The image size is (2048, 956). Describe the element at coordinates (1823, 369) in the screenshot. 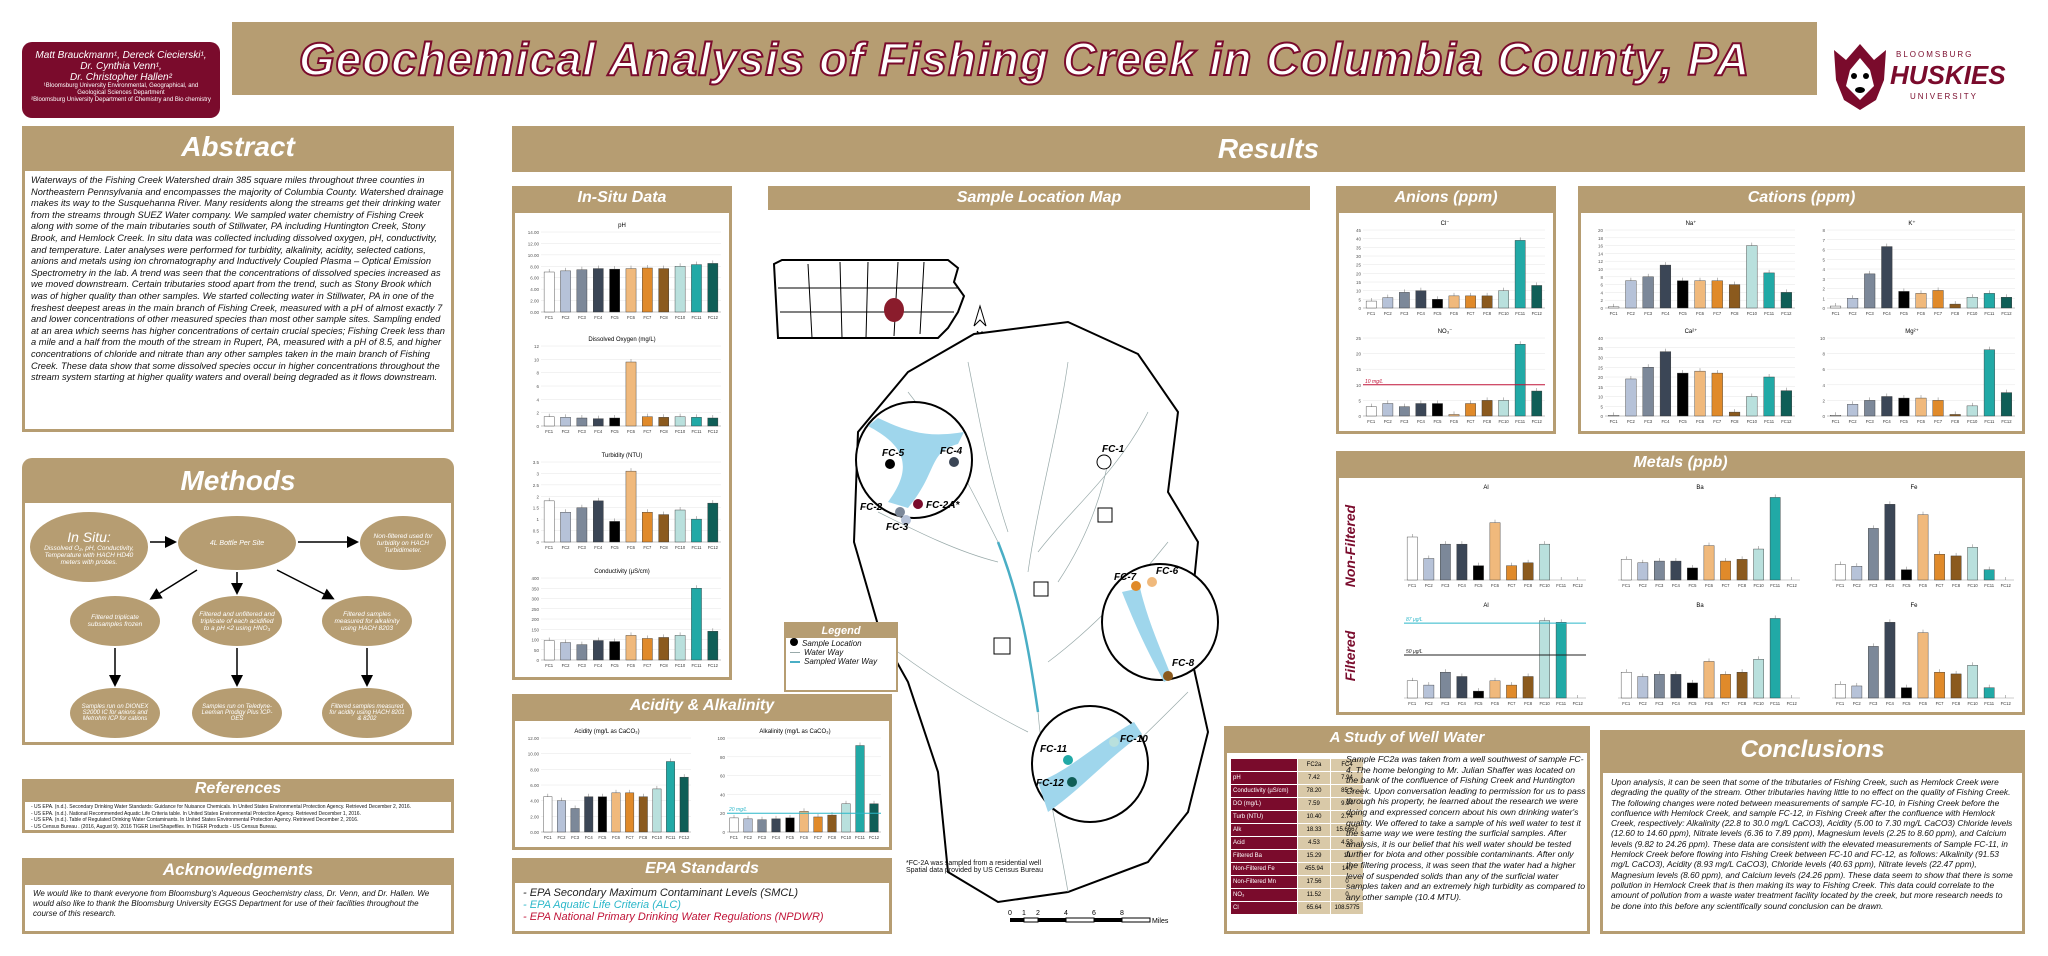

I see `tick-label: 6` at that location.